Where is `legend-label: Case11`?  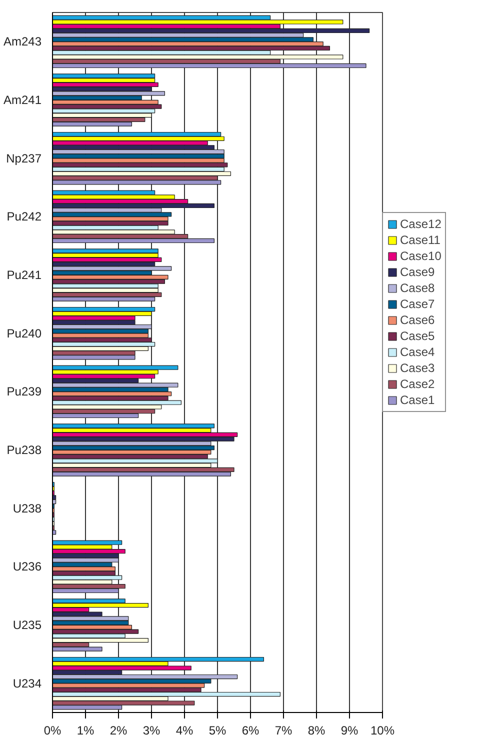
legend-label: Case11 is located at coordinates (420, 240).